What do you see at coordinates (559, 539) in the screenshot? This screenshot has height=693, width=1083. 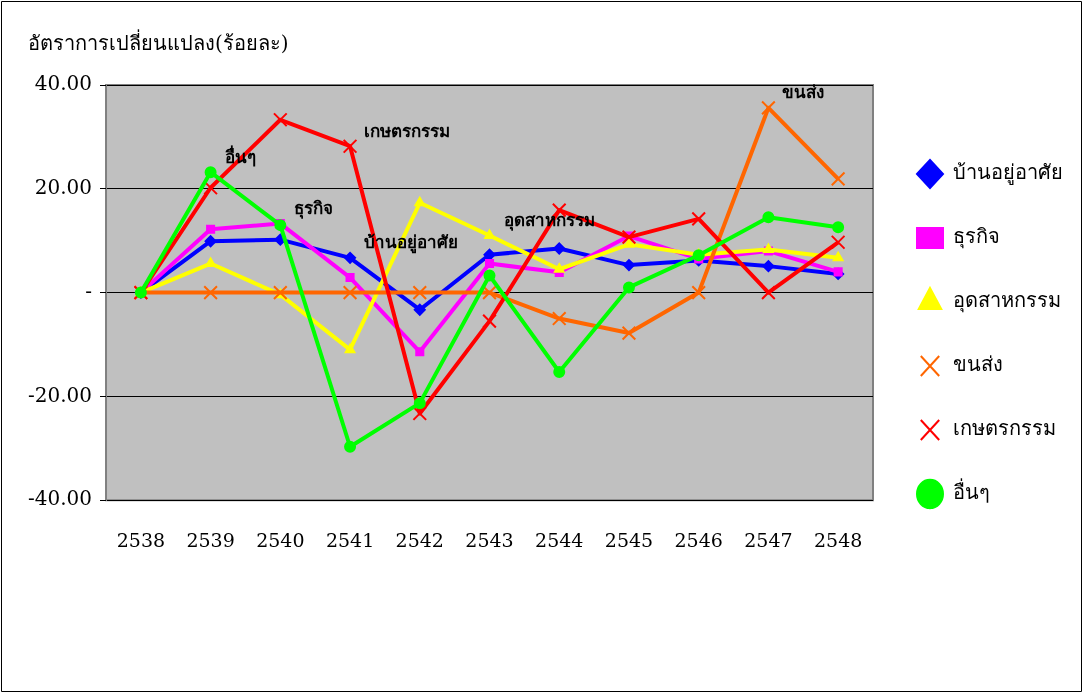 I see `x-tick-label: 2544` at bounding box center [559, 539].